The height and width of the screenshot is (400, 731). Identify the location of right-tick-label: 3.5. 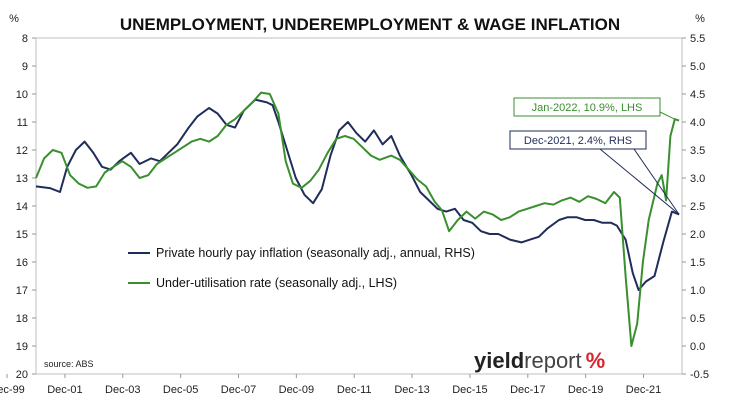
(697, 151).